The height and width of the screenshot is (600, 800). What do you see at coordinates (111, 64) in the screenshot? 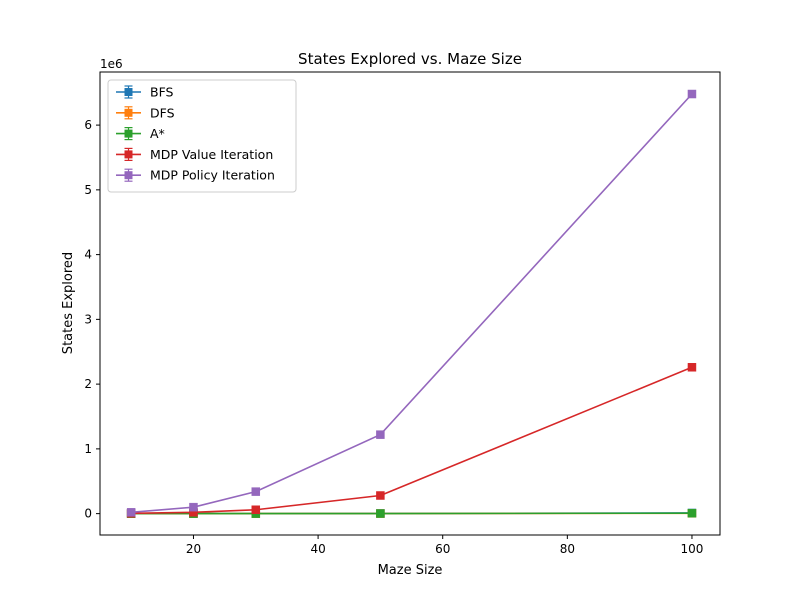
I see `y-axis-offset-label: 1e6` at bounding box center [111, 64].